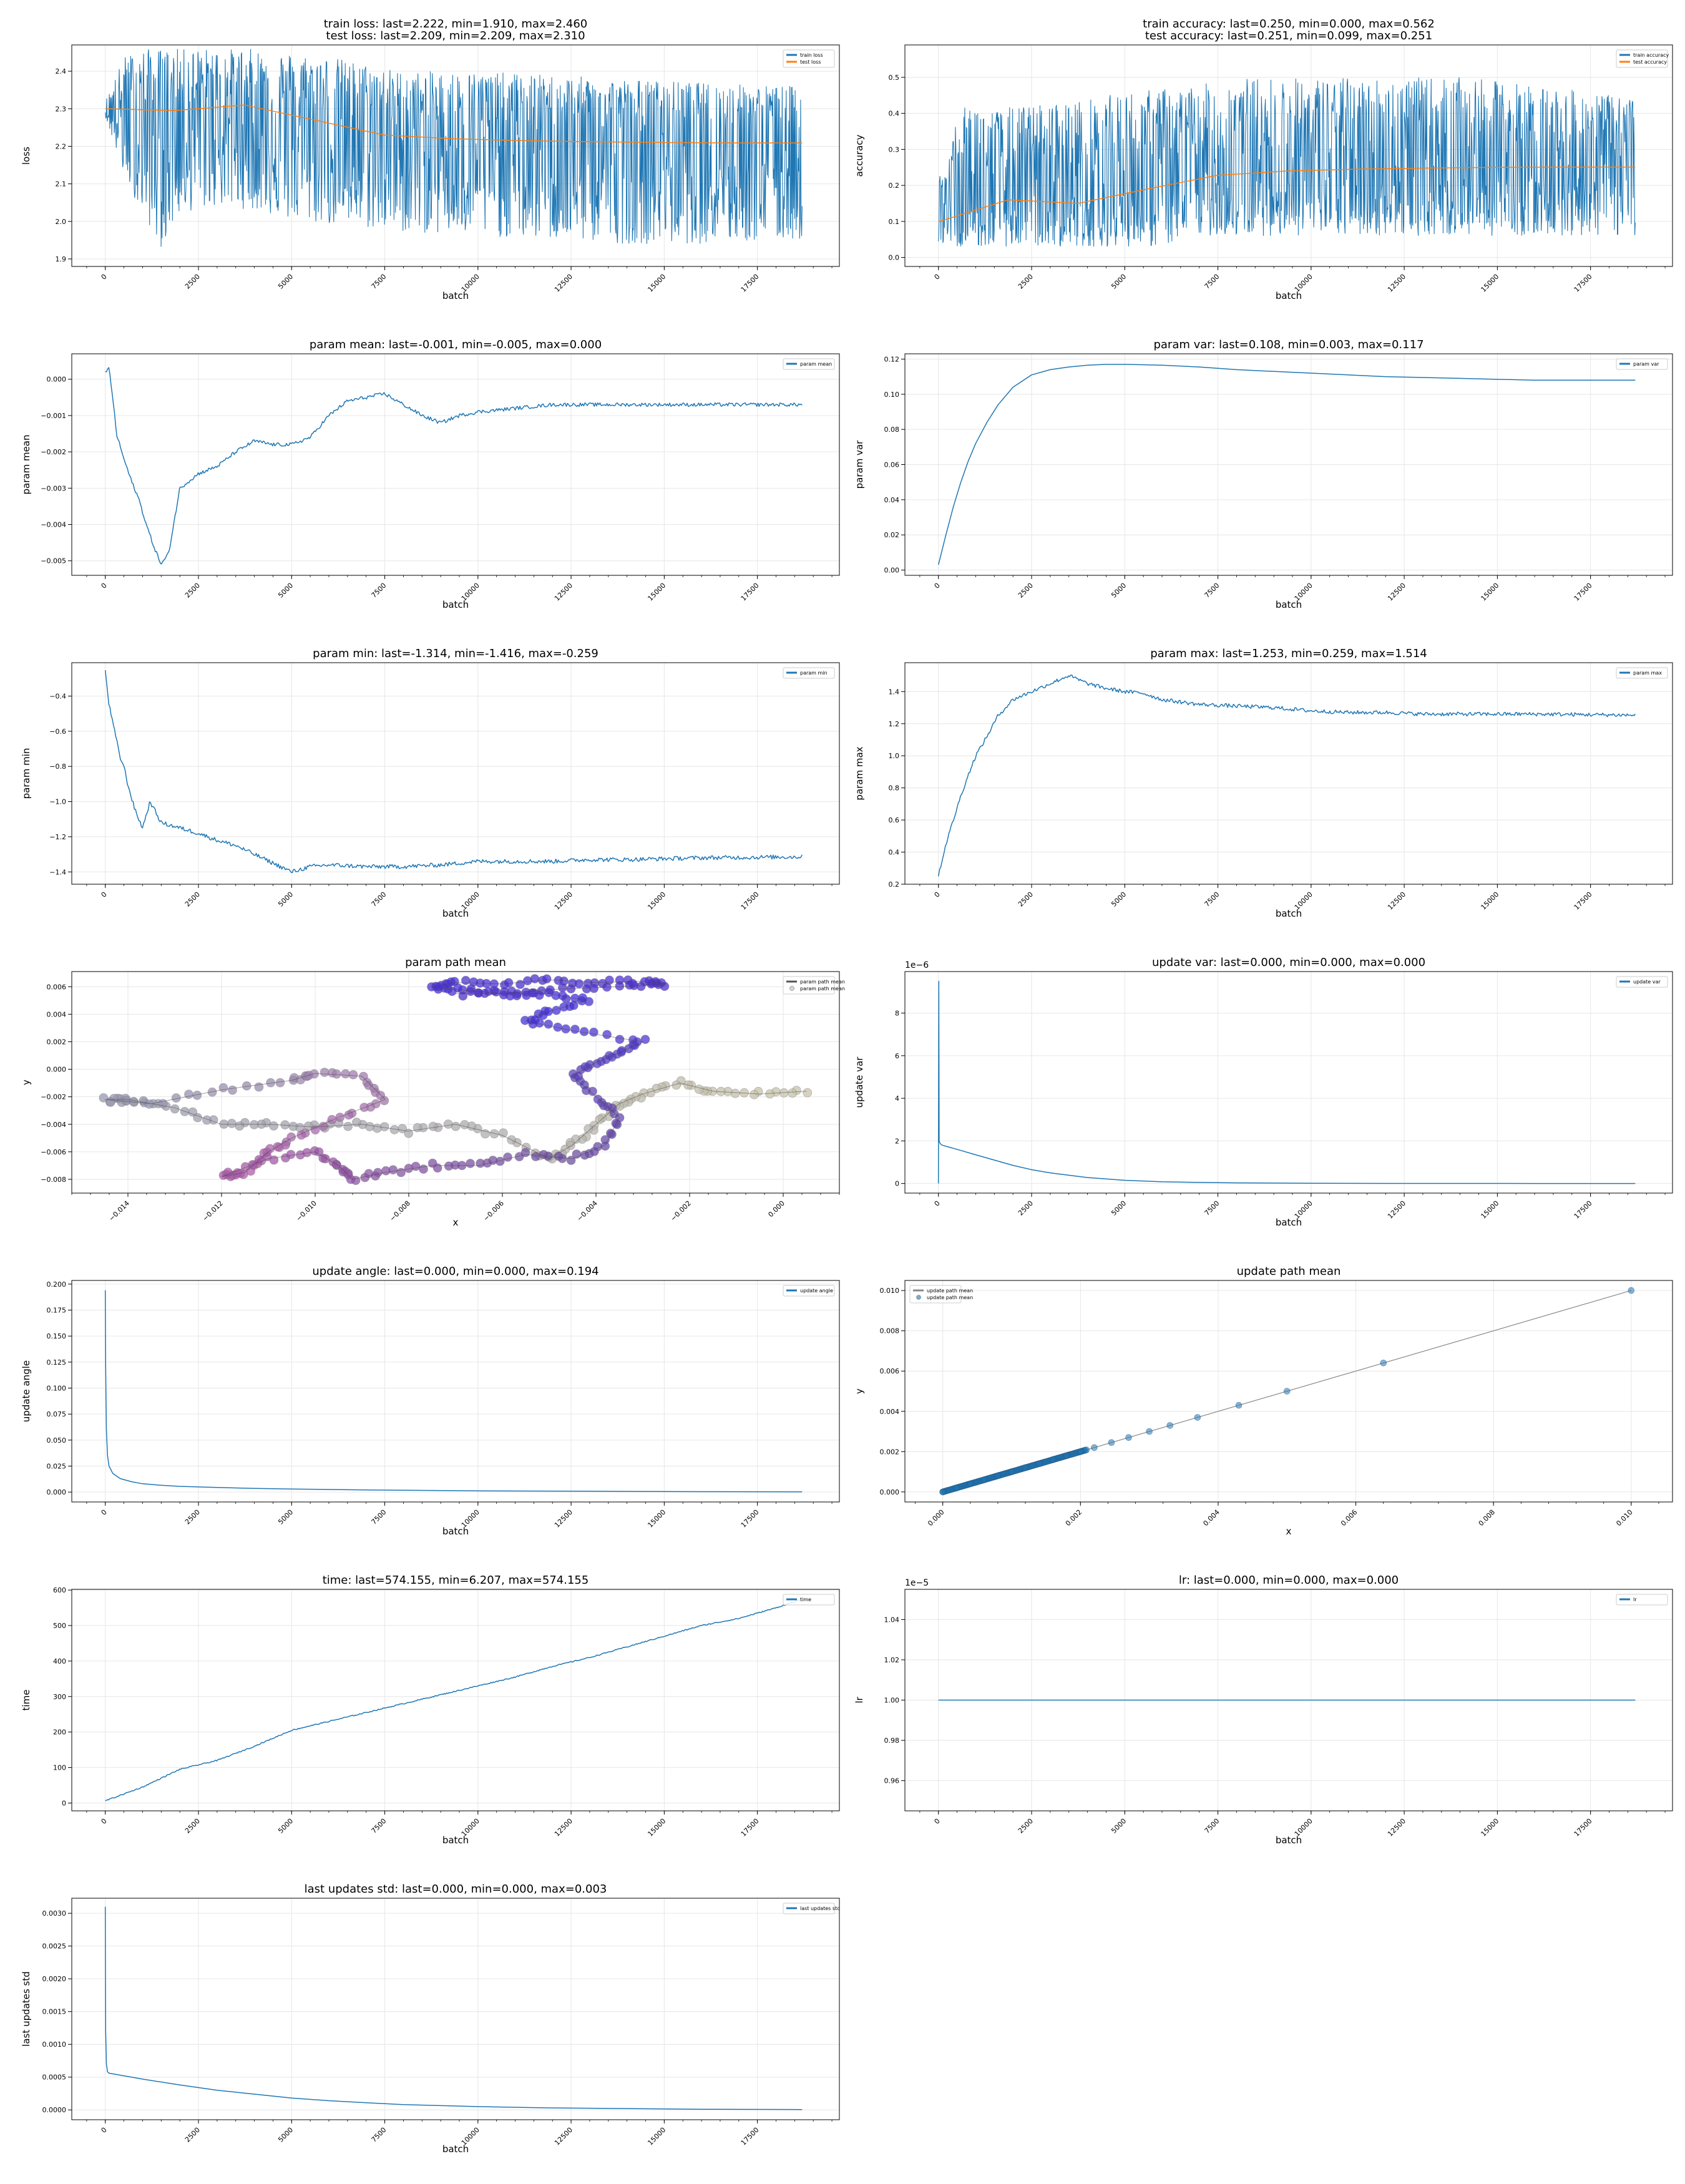  I want to click on chart-title: update path mean, so click(1289, 1271).